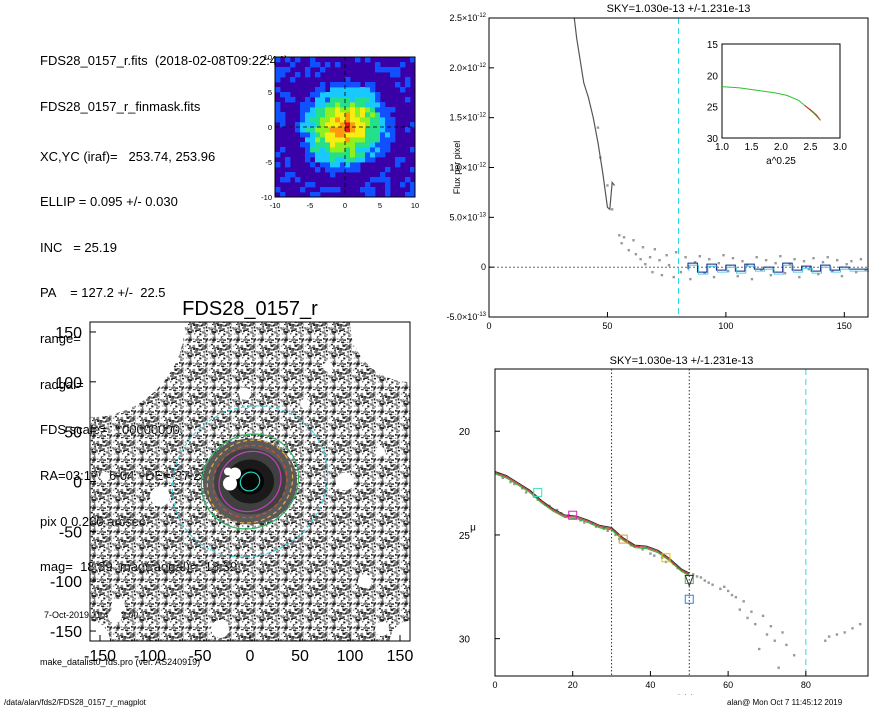 The image size is (885, 708). What do you see at coordinates (468, 168) in the screenshot?
I see `flux-ytick-label: 1.0×10⁻¹²` at bounding box center [468, 168].